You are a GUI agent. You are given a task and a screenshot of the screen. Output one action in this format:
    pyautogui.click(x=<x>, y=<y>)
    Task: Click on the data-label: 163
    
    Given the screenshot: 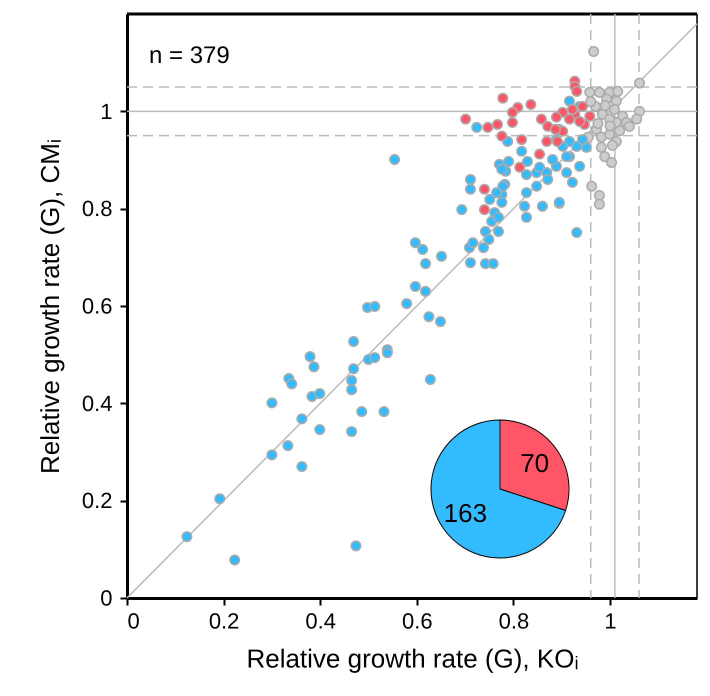 What is the action you would take?
    pyautogui.click(x=466, y=513)
    